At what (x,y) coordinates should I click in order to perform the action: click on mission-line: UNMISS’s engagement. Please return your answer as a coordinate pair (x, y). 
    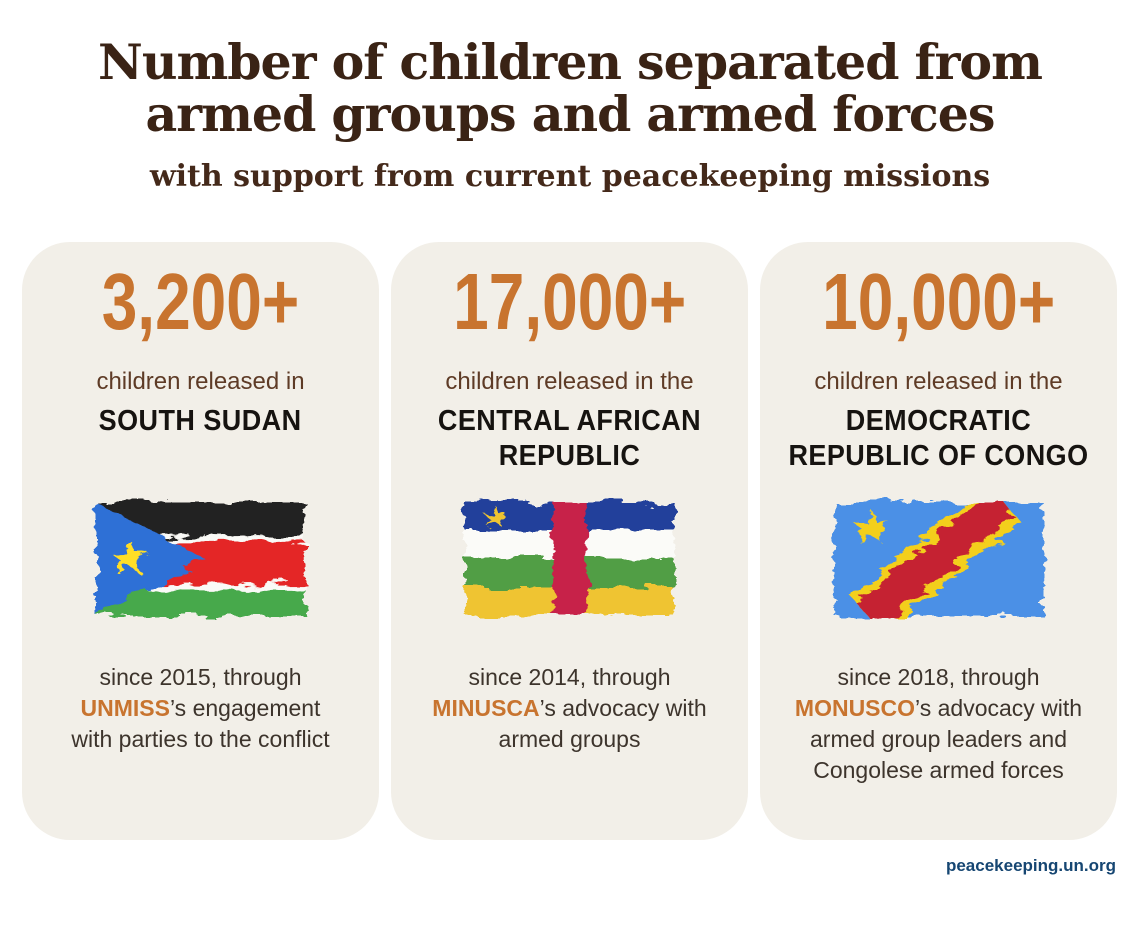
    Looking at the image, I should click on (200, 708).